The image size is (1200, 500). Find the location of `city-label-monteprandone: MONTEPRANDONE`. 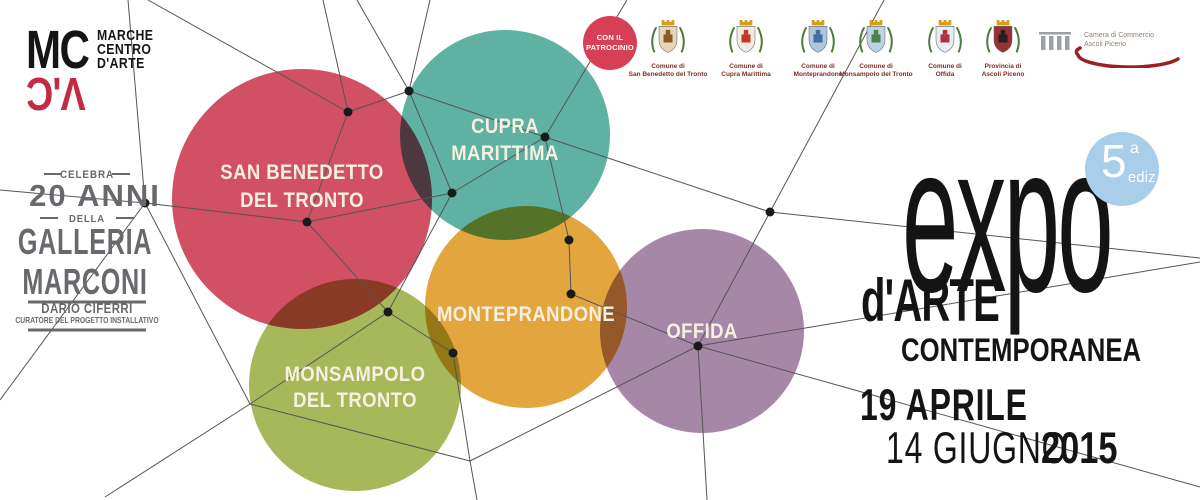

city-label-monteprandone: MONTEPRANDONE is located at coordinates (526, 314).